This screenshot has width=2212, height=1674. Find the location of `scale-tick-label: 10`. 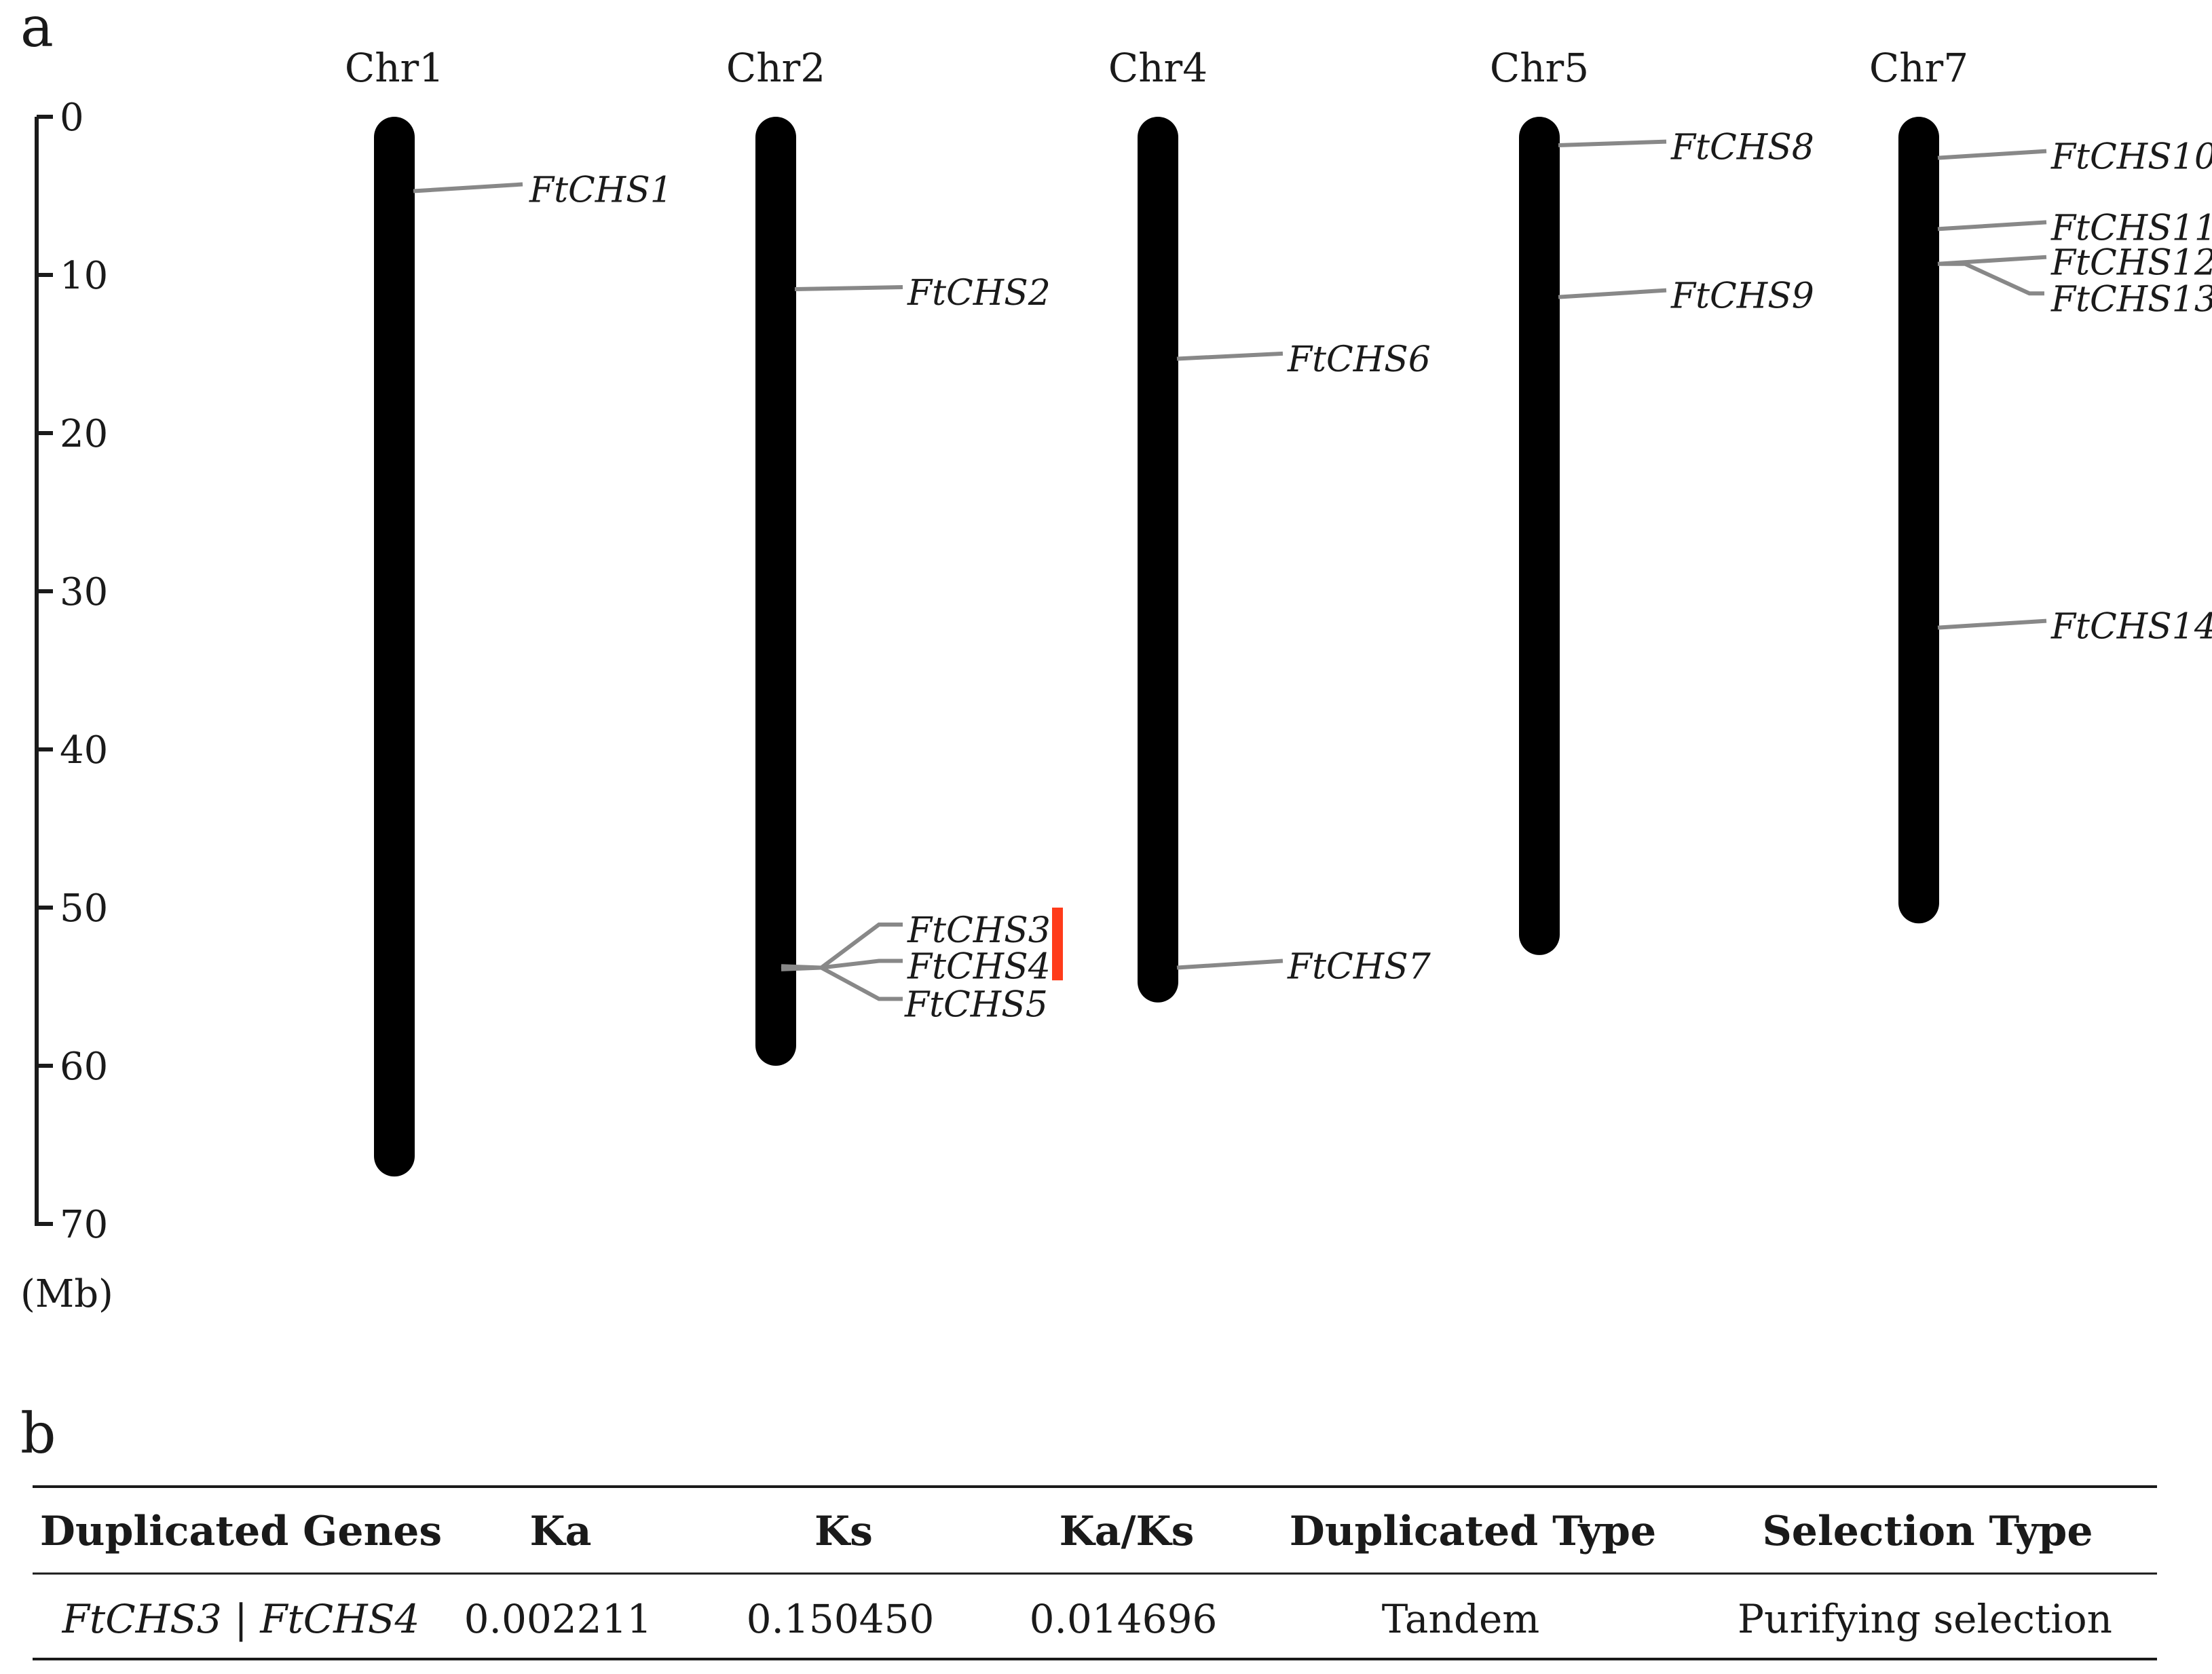

scale-tick-label: 10 is located at coordinates (84, 276).